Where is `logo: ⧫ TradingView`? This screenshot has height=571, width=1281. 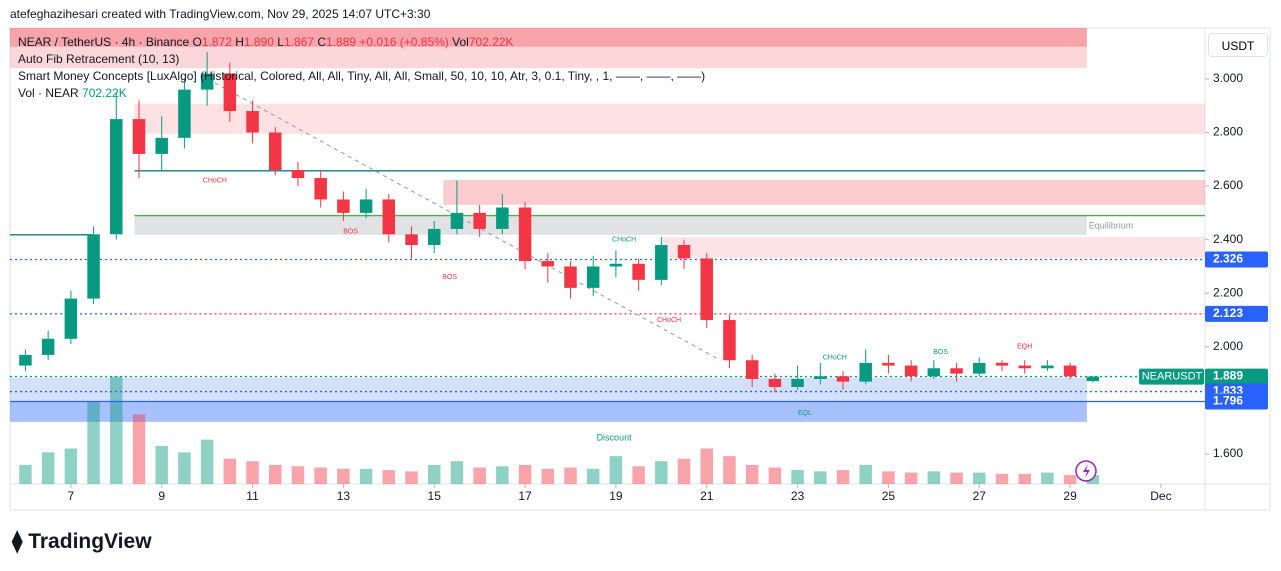
logo: ⧫ TradingView is located at coordinates (82, 541).